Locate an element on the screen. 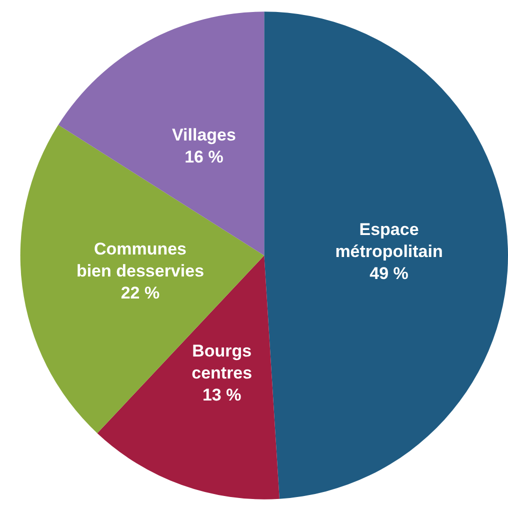 This screenshot has height=511, width=508. slice-label: Villages is located at coordinates (204, 135).